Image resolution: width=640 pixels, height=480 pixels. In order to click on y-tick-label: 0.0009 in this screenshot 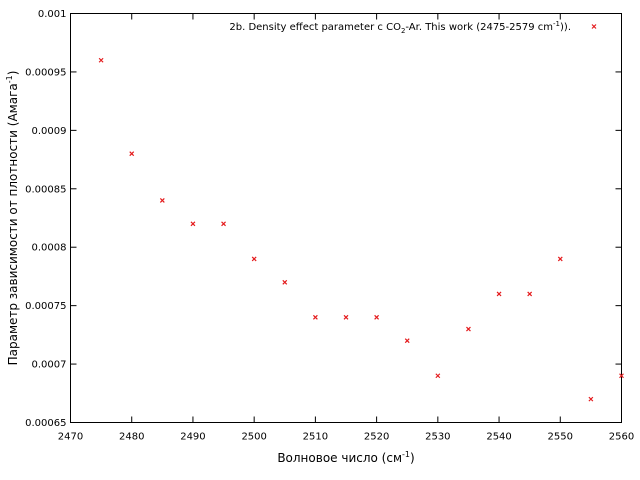, I will do `click(49, 131)`.